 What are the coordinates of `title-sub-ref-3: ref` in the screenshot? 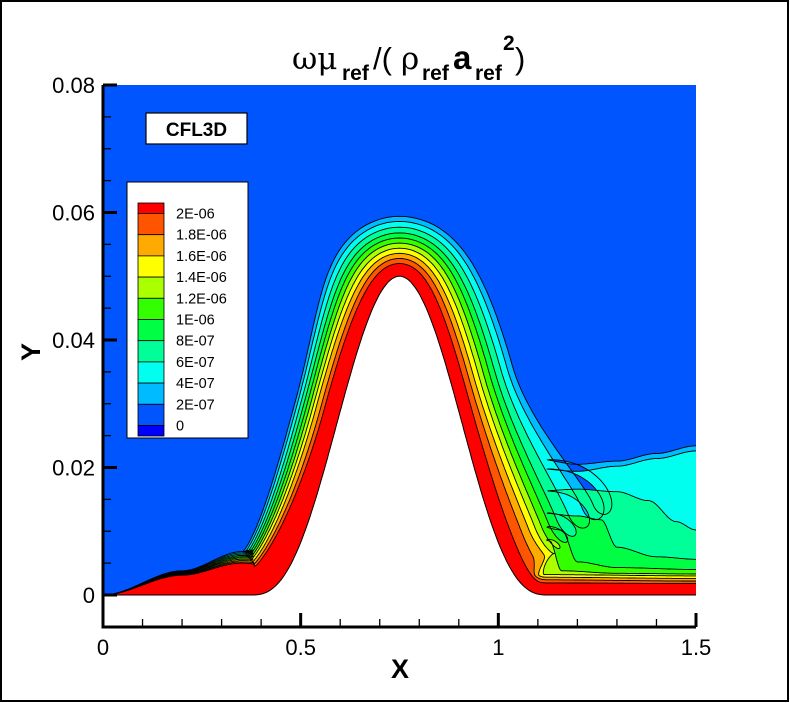 It's located at (489, 73).